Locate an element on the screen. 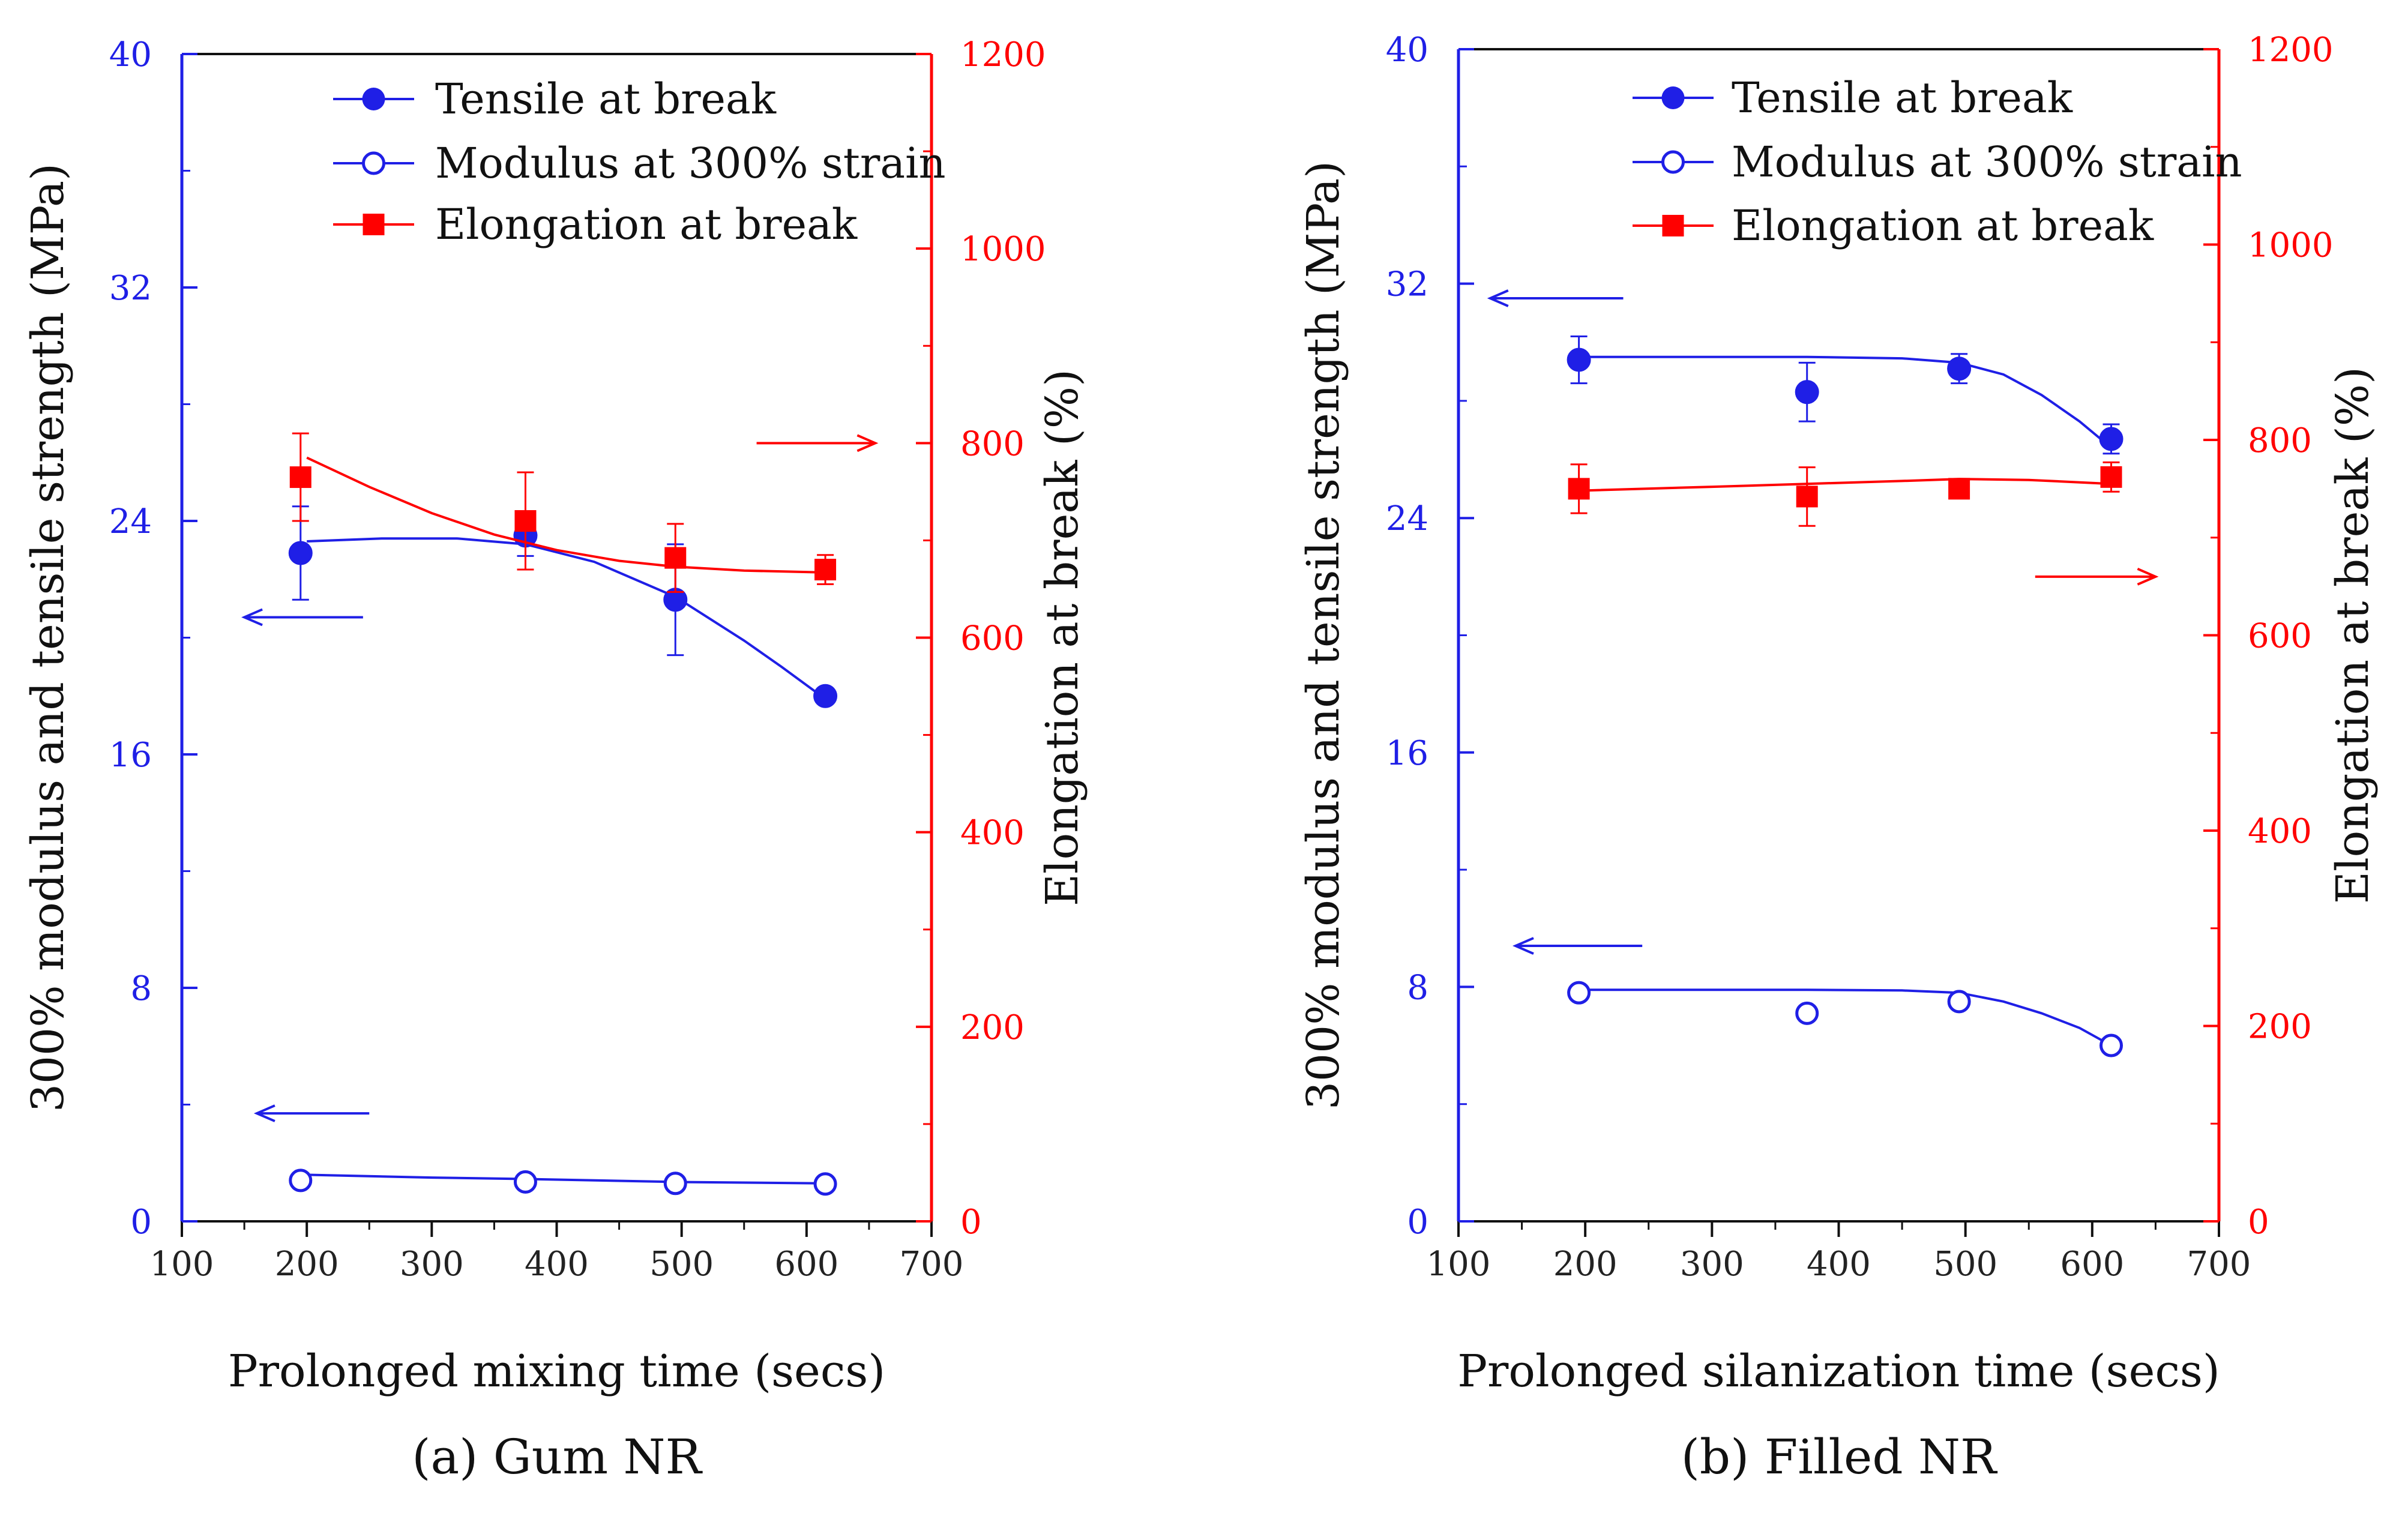 This screenshot has width=2408, height=1513. x-axis-title: Prolonged silanization time (secs) is located at coordinates (1838, 1371).